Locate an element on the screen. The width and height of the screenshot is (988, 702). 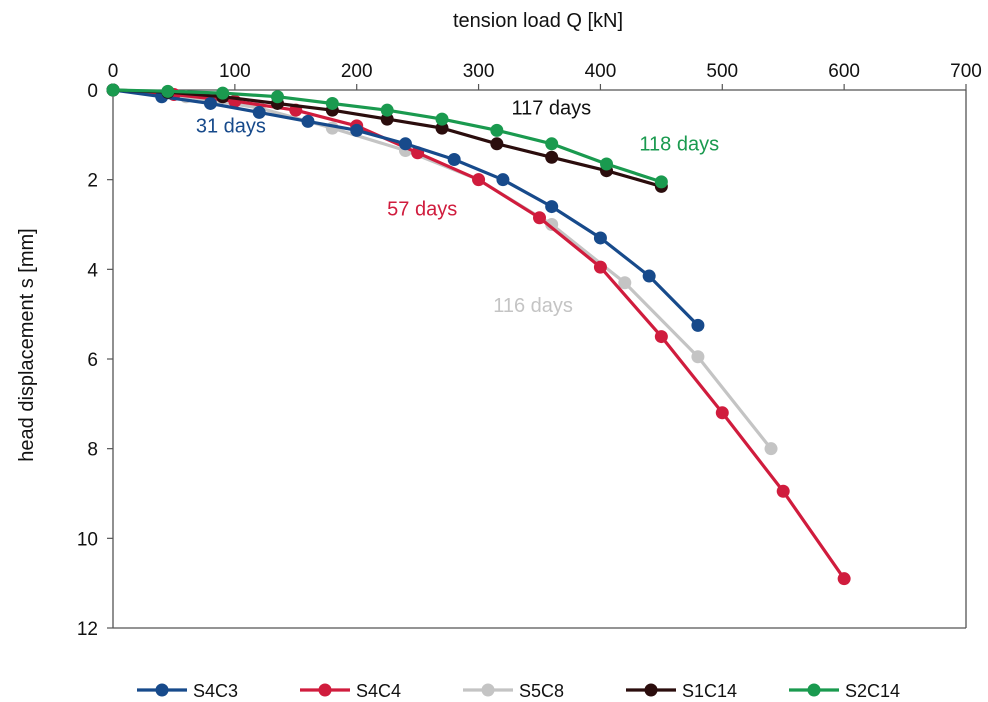
x-tick-label: 600 is located at coordinates (844, 71).